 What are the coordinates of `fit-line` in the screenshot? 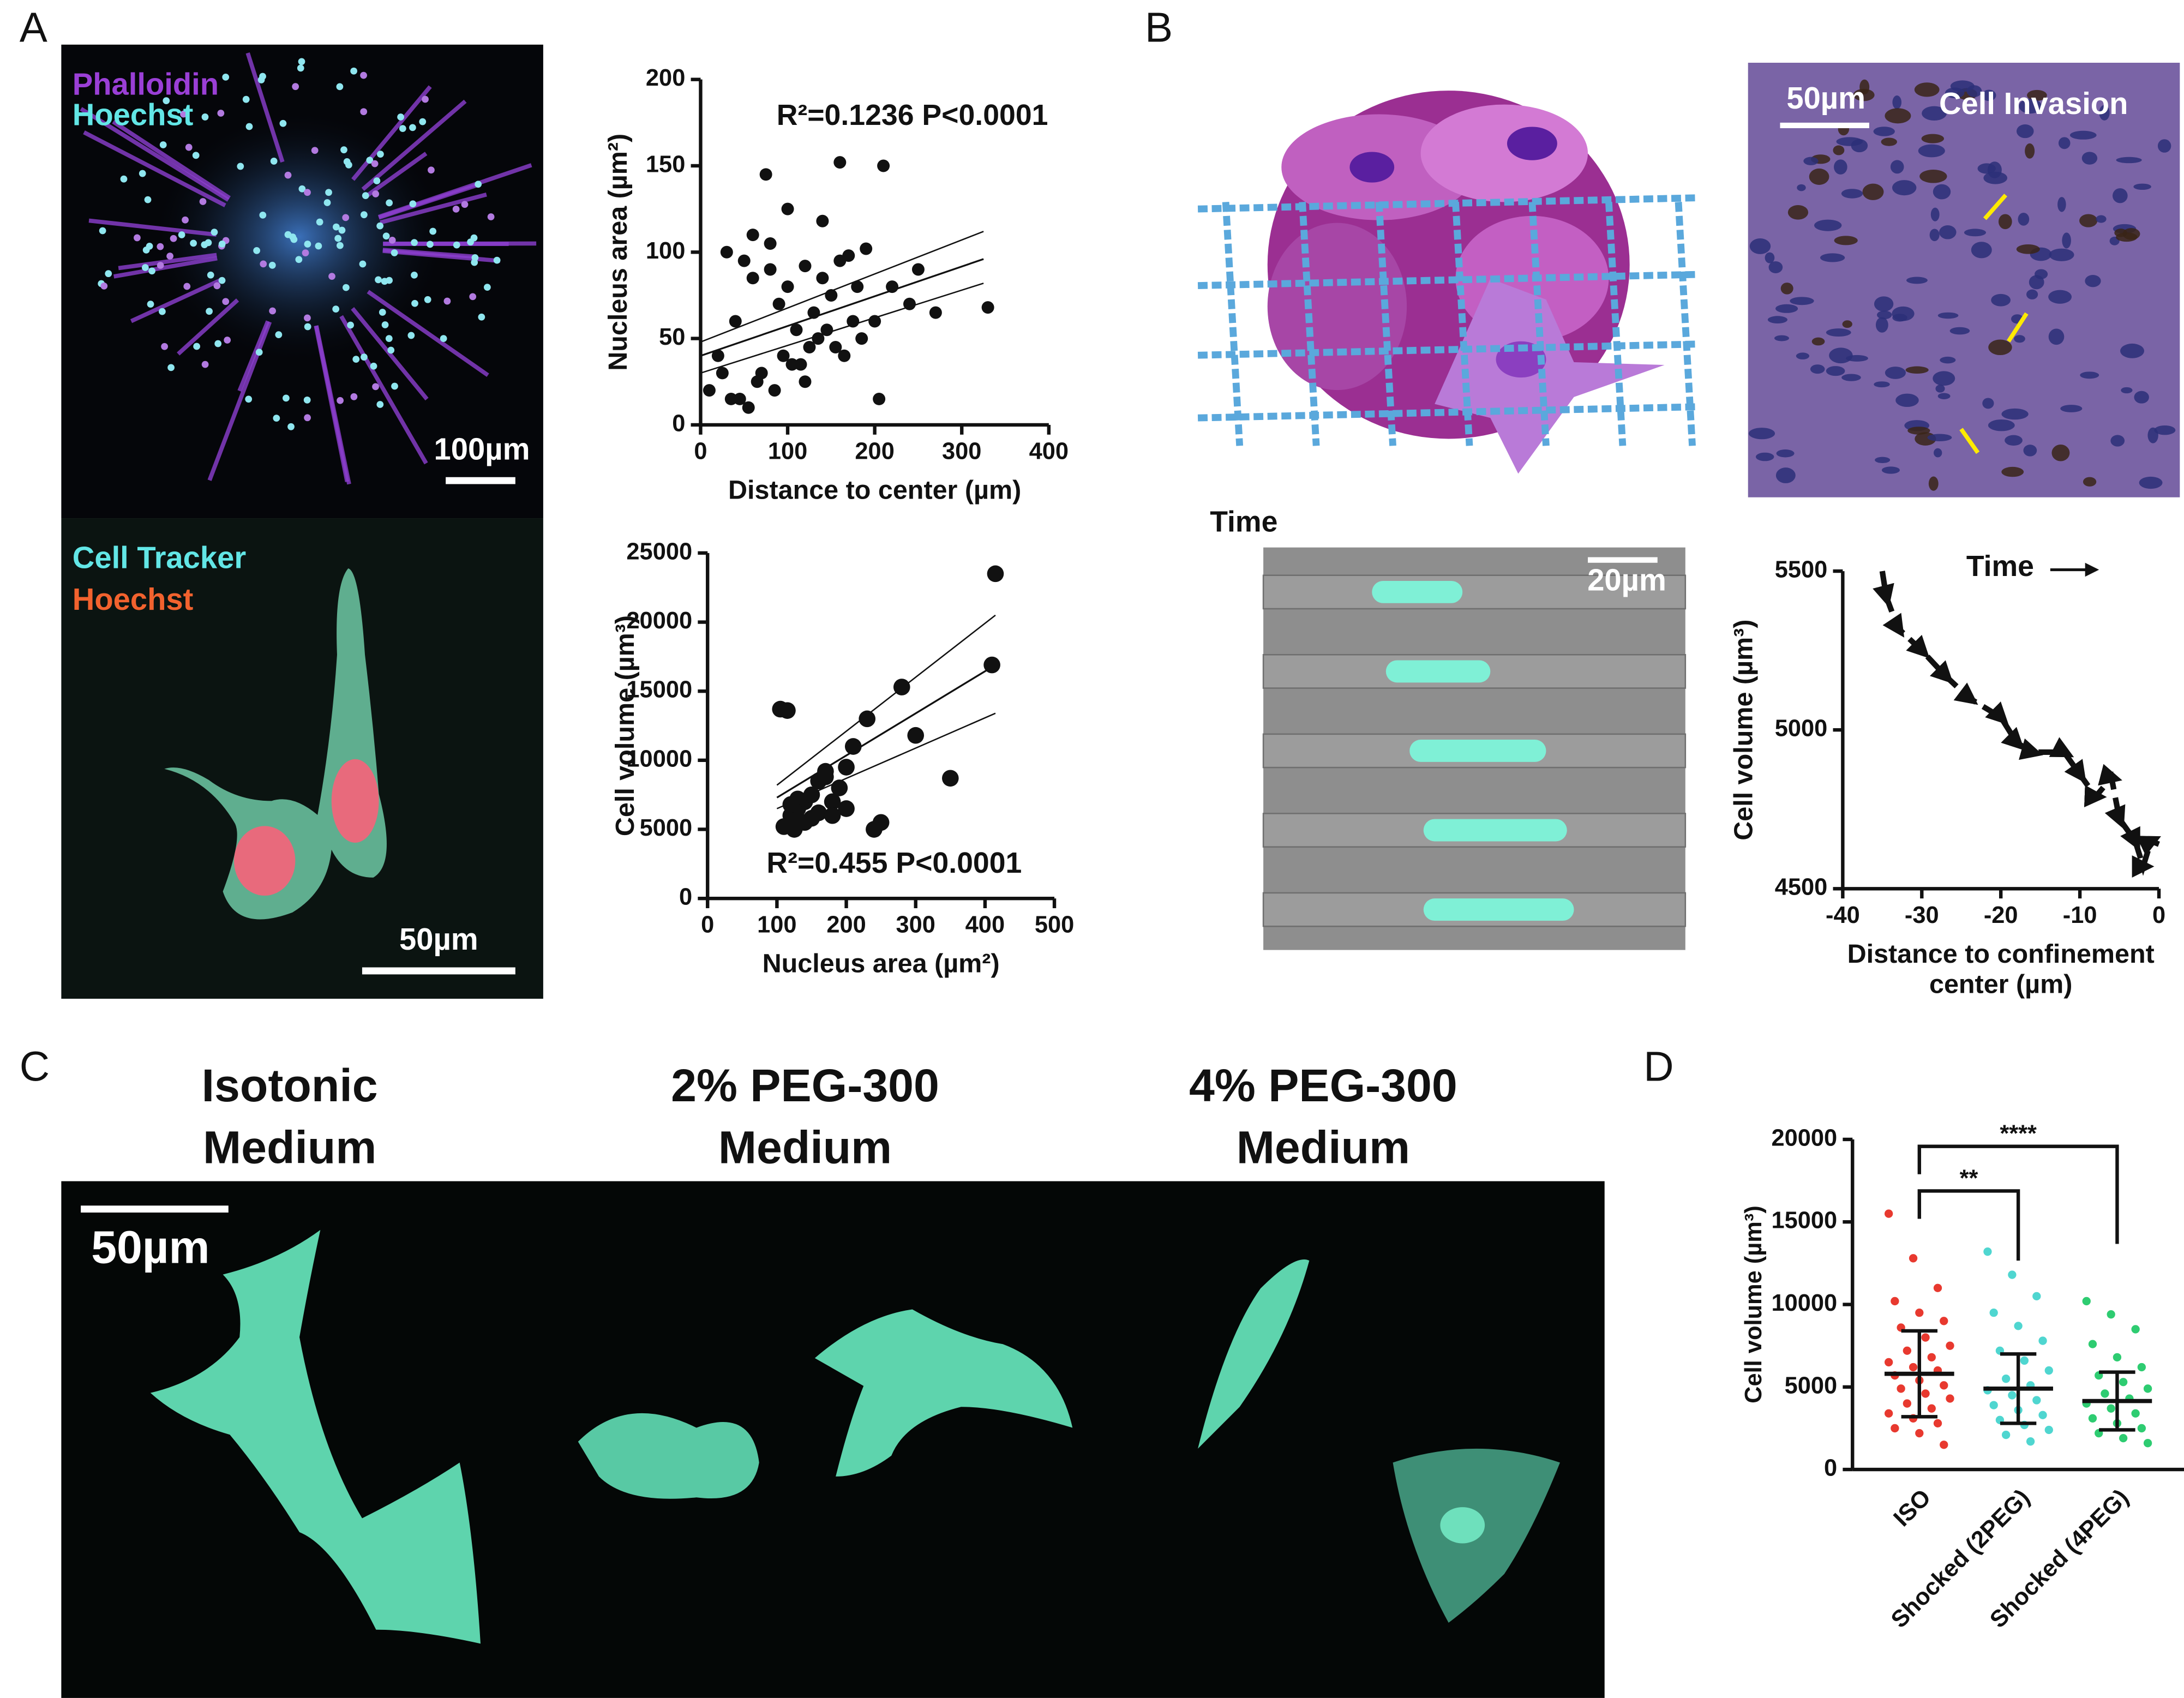 It's located at (886, 731).